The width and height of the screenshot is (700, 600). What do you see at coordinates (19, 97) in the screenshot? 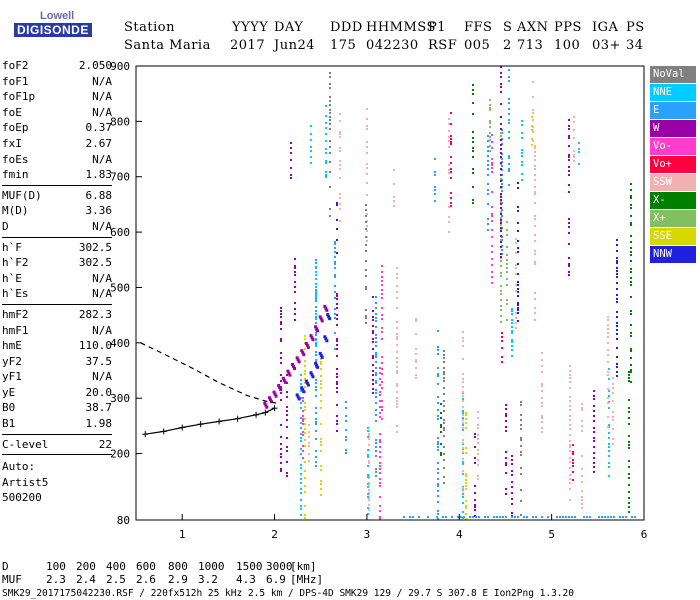
I see `param-name: foF1p` at bounding box center [19, 97].